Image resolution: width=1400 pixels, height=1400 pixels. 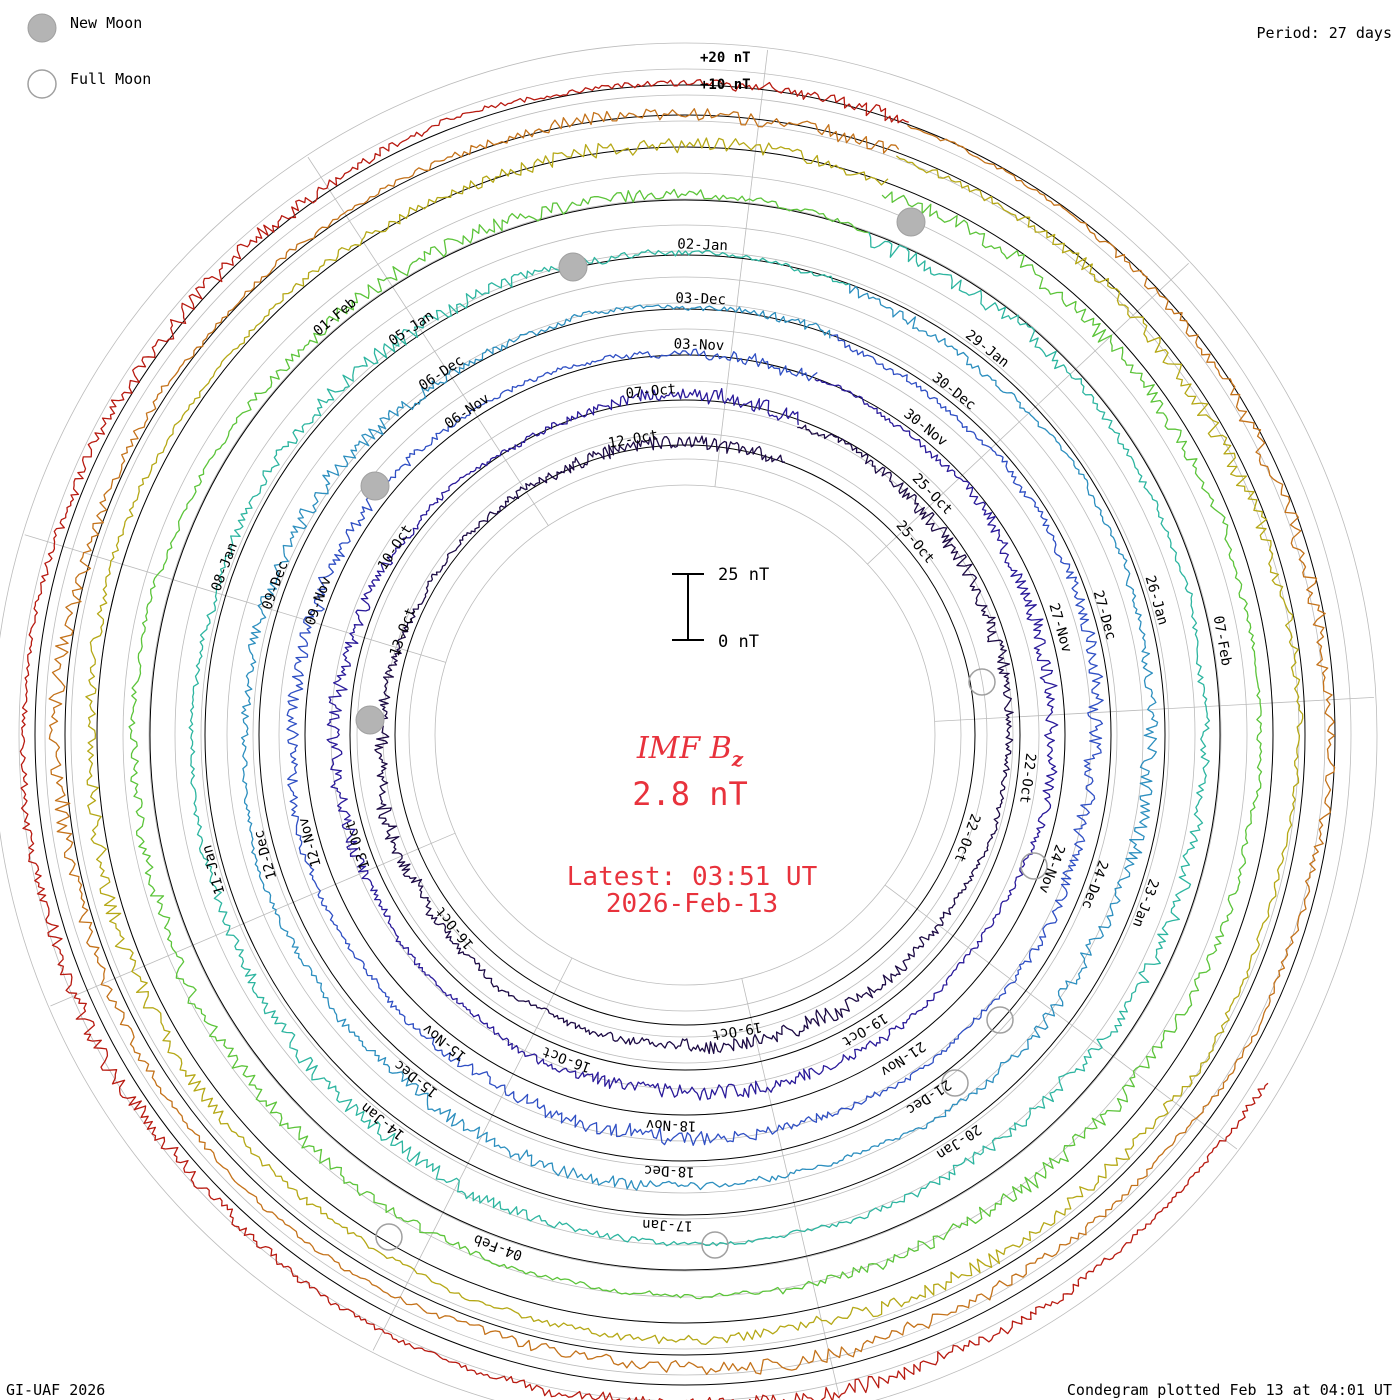 I want to click on date-label: 02-Jan, so click(x=702, y=245).